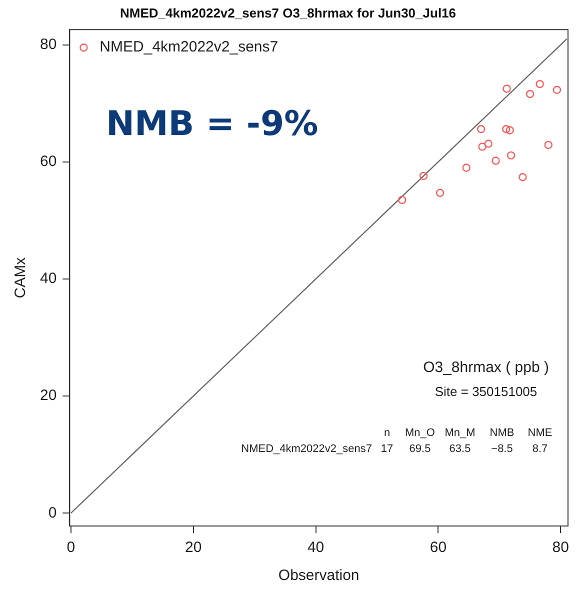  Describe the element at coordinates (420, 449) in the screenshot. I see `annotation: 69.5` at that location.